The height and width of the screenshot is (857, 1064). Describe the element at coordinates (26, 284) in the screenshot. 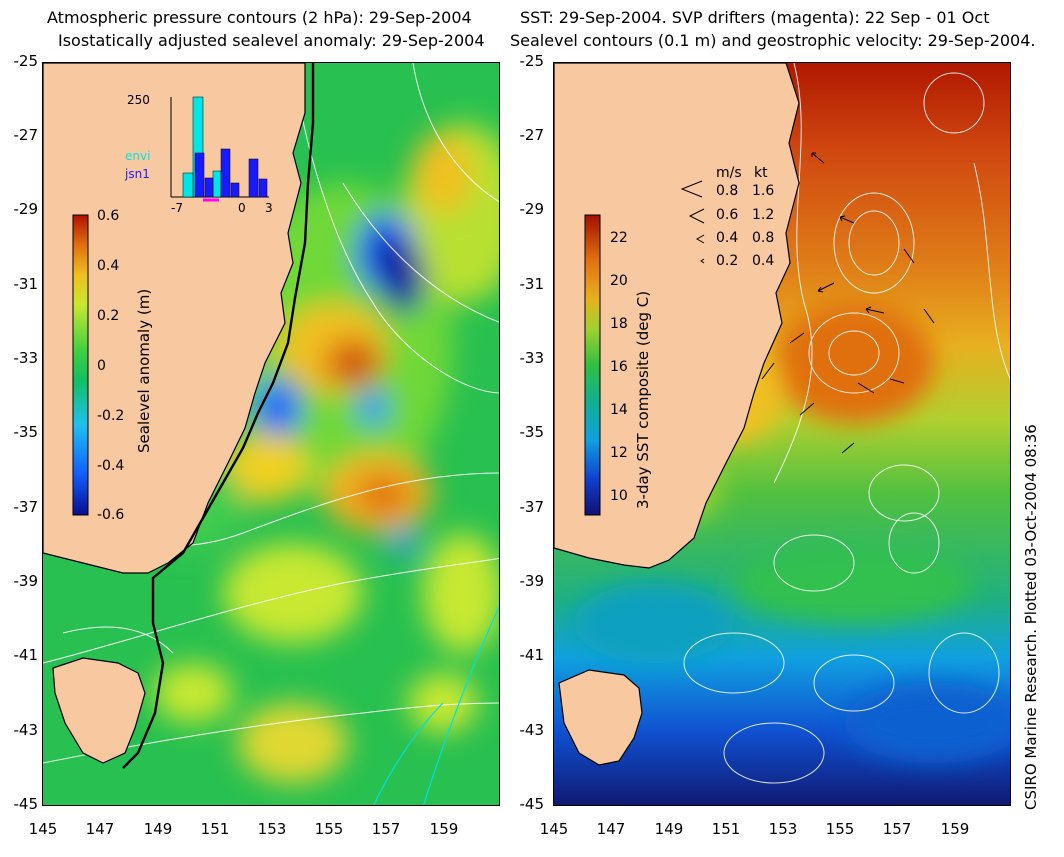

I see `left-y-tick: -31` at that location.